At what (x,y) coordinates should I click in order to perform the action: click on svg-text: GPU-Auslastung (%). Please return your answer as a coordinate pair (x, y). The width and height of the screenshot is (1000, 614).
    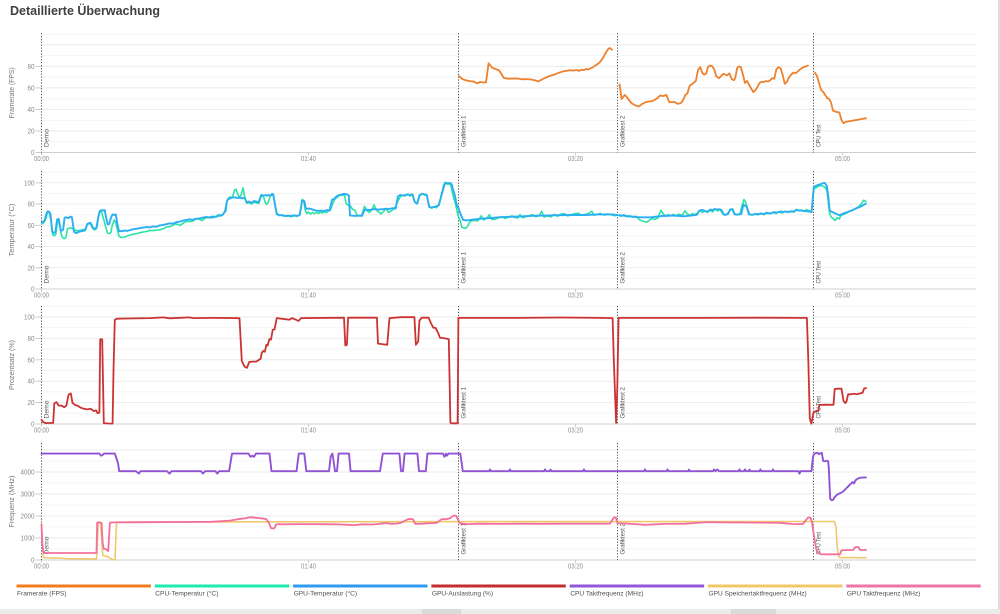
    Looking at the image, I should click on (462, 593).